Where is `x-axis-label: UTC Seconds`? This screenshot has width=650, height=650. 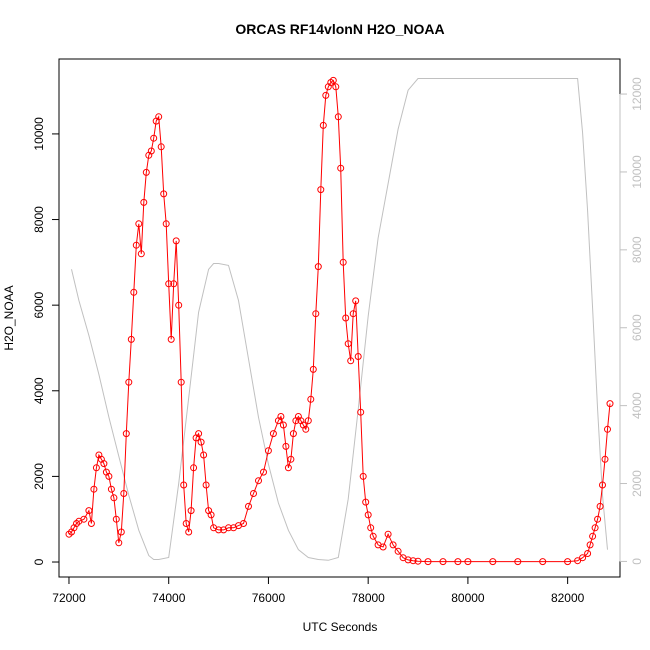
x-axis-label: UTC Seconds is located at coordinates (340, 627).